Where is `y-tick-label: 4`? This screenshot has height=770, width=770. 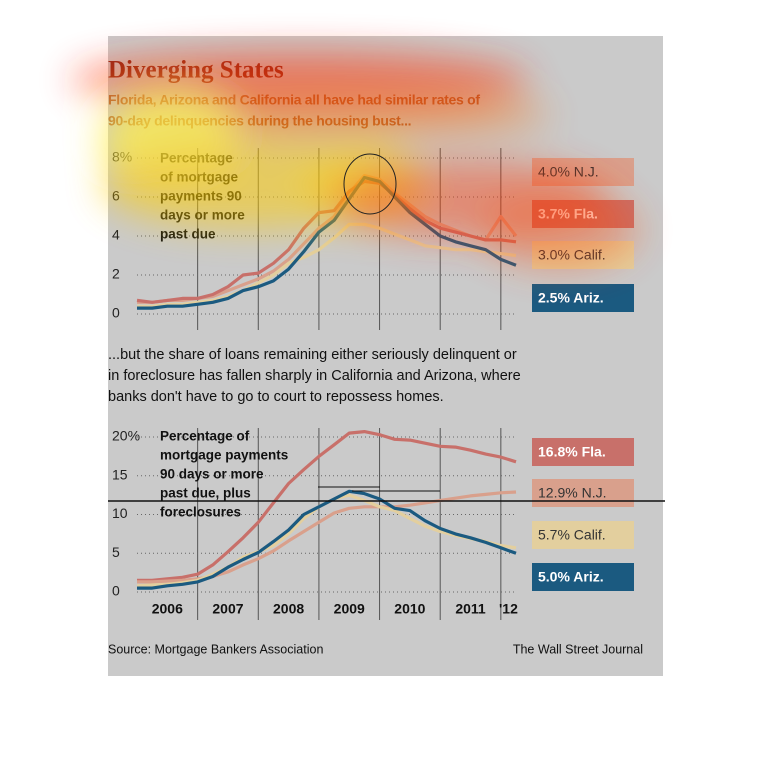 y-tick-label: 4 is located at coordinates (116, 235).